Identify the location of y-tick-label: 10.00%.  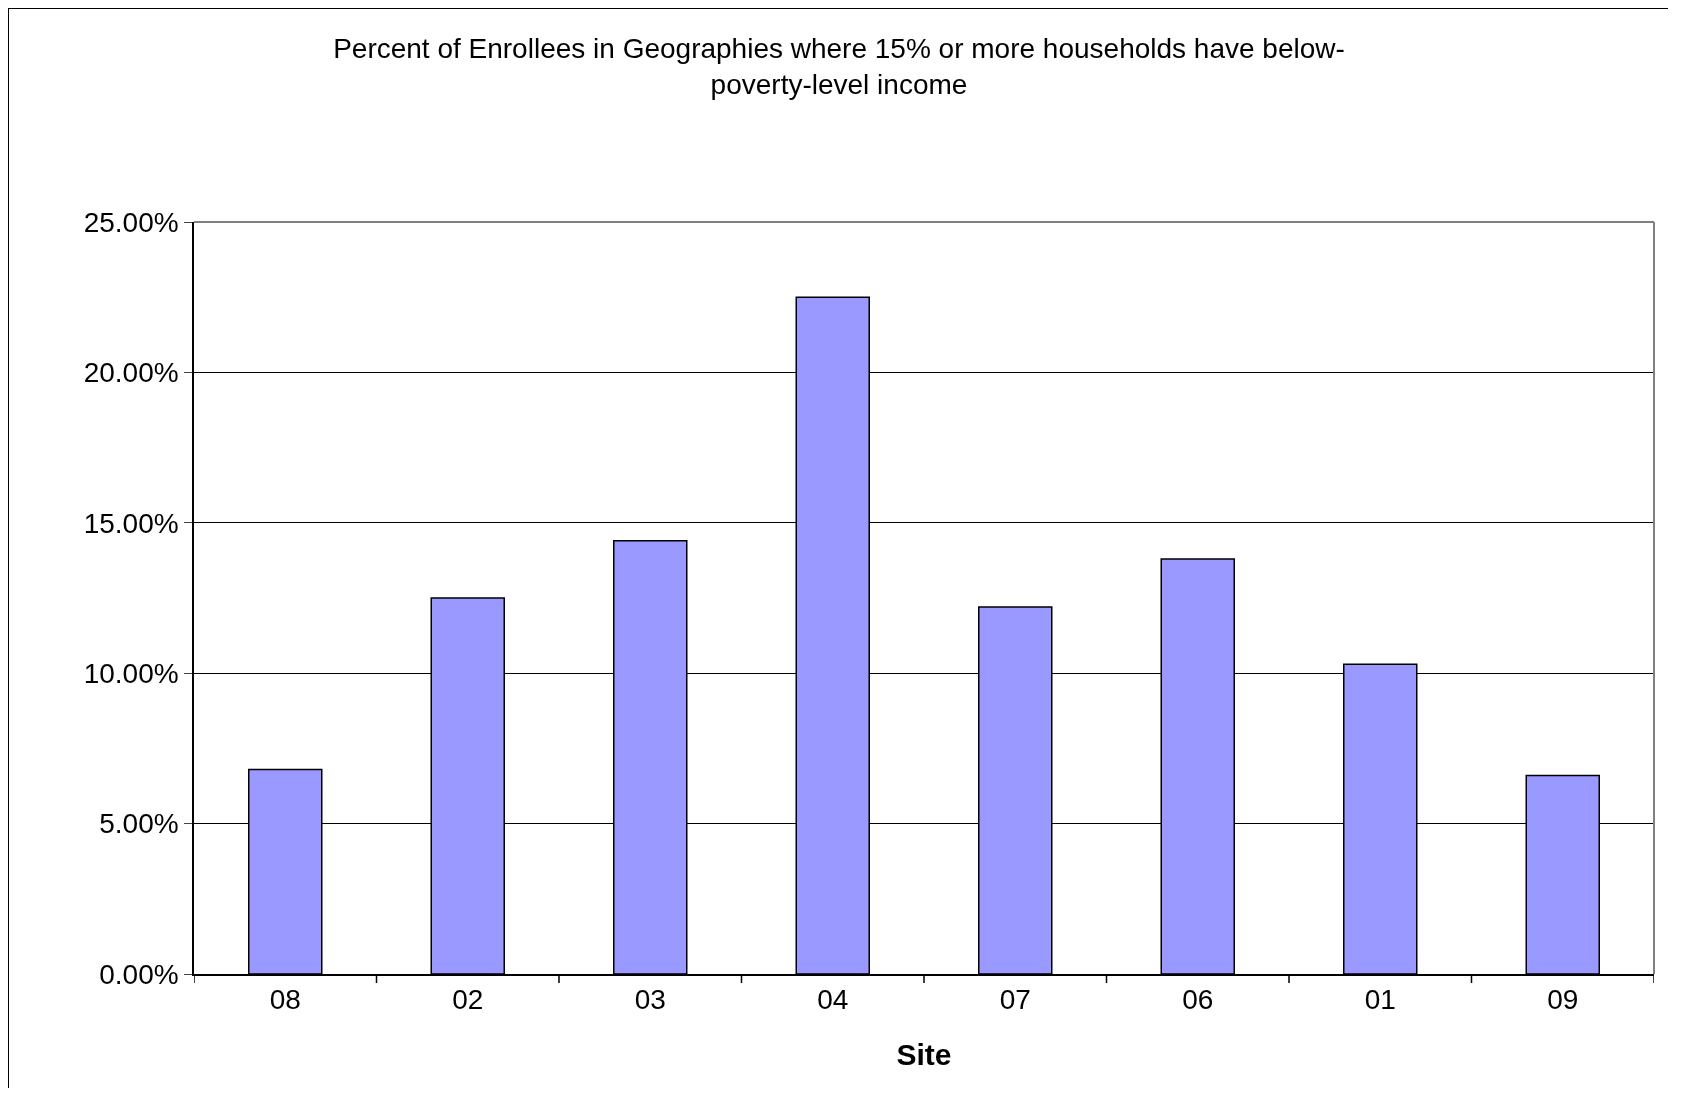
(131, 673).